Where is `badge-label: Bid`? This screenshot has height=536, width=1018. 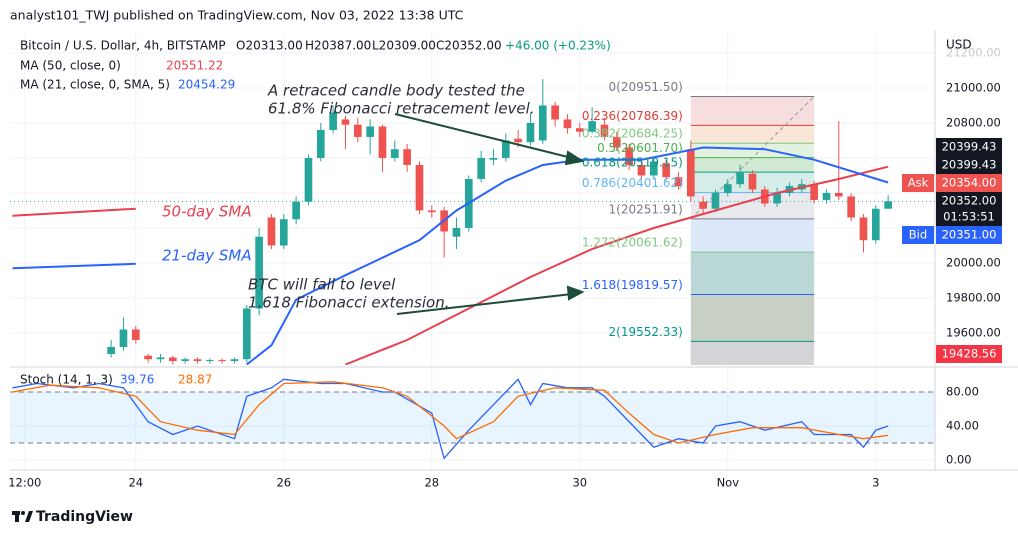 badge-label: Bid is located at coordinates (918, 235).